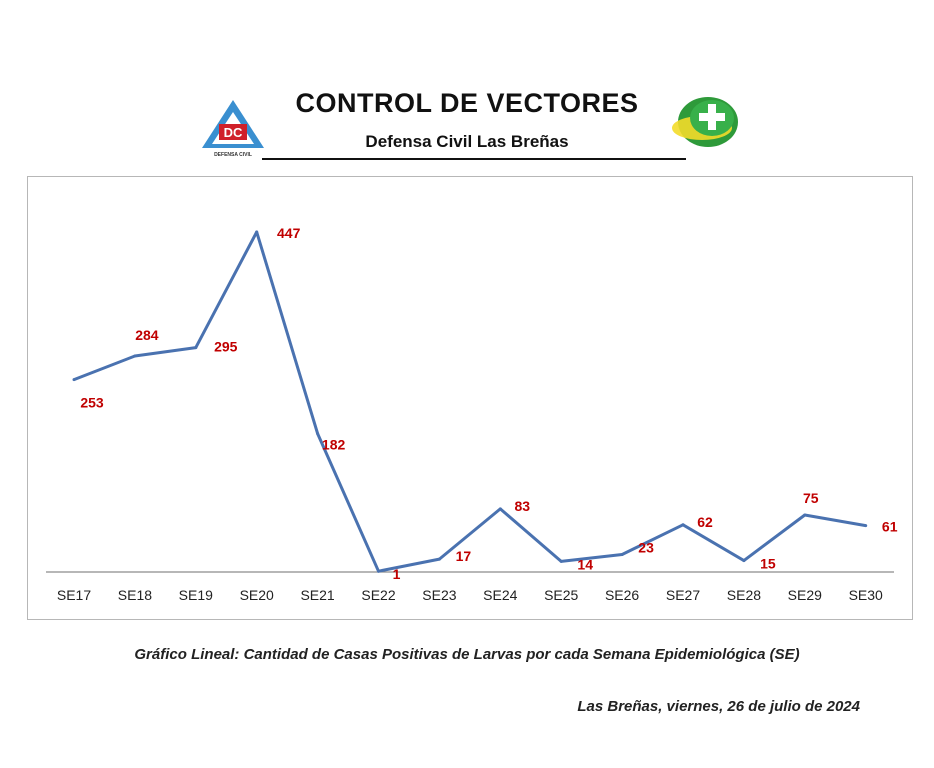 The height and width of the screenshot is (768, 934). Describe the element at coordinates (74, 595) in the screenshot. I see `x-tick-label: SE17` at that location.